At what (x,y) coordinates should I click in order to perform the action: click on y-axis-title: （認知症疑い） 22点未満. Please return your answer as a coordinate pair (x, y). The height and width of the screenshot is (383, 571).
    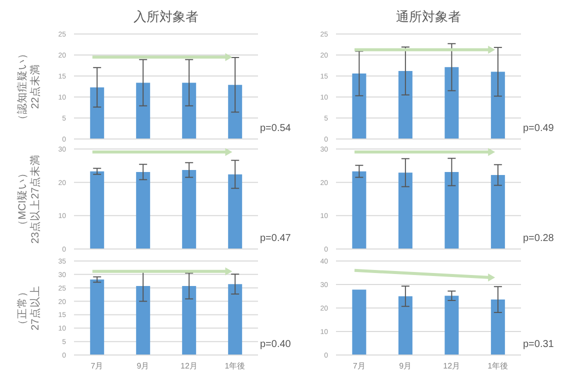
    Looking at the image, I should click on (29, 86).